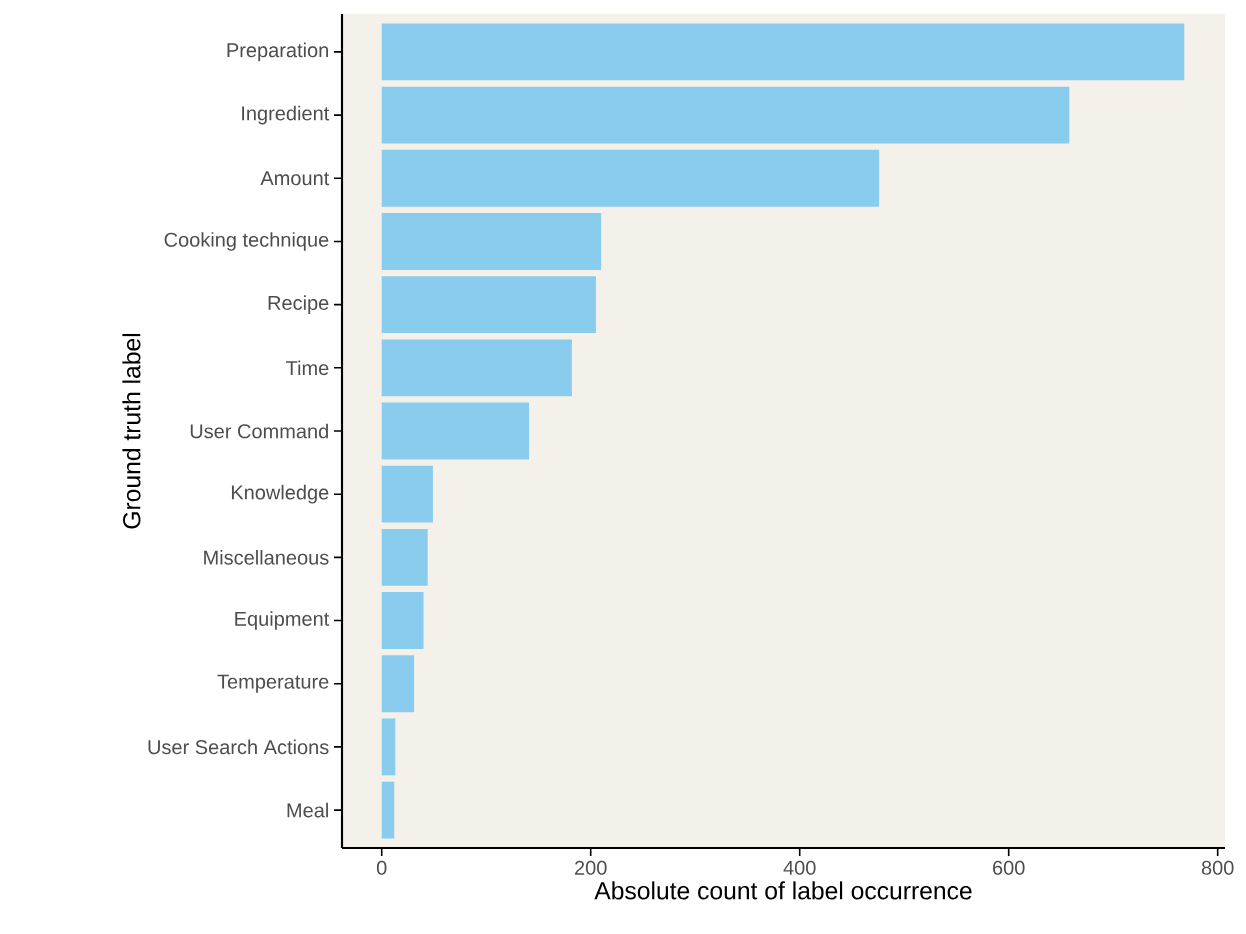  What do you see at coordinates (783, 890) in the screenshot?
I see `x-axis-title: Absolute count of label occurrence` at bounding box center [783, 890].